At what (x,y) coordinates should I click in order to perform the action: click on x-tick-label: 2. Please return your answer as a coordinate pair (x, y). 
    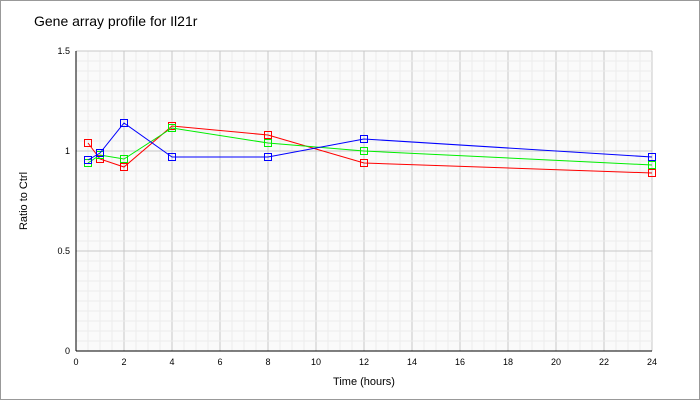
    Looking at the image, I should click on (123, 362).